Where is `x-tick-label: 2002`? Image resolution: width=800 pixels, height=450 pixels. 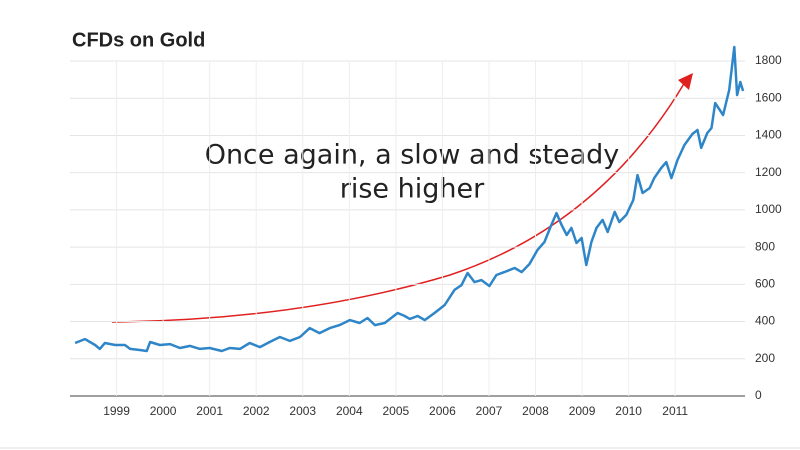 x-tick-label: 2002 is located at coordinates (256, 411).